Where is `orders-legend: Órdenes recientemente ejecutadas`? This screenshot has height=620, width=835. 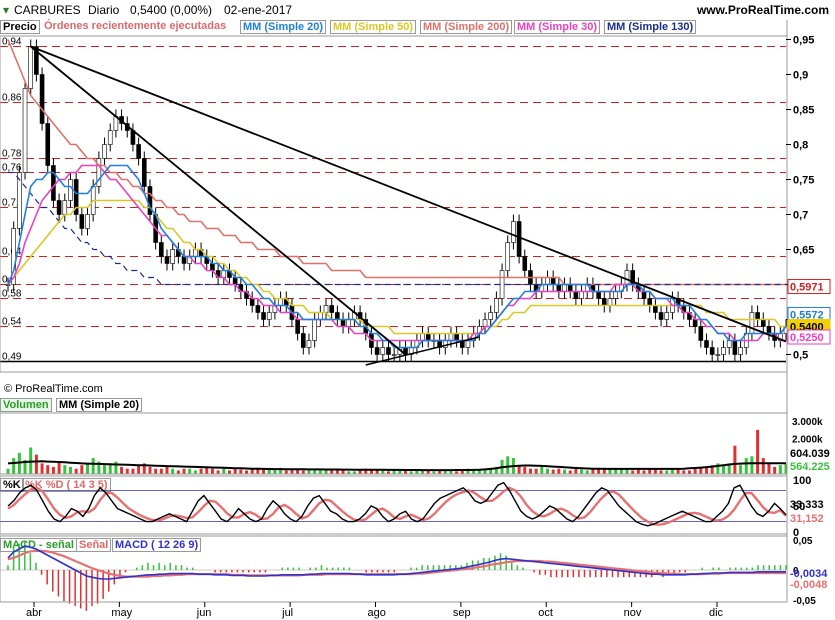
orders-legend: Órdenes recientemente ejecutadas is located at coordinates (135, 26).